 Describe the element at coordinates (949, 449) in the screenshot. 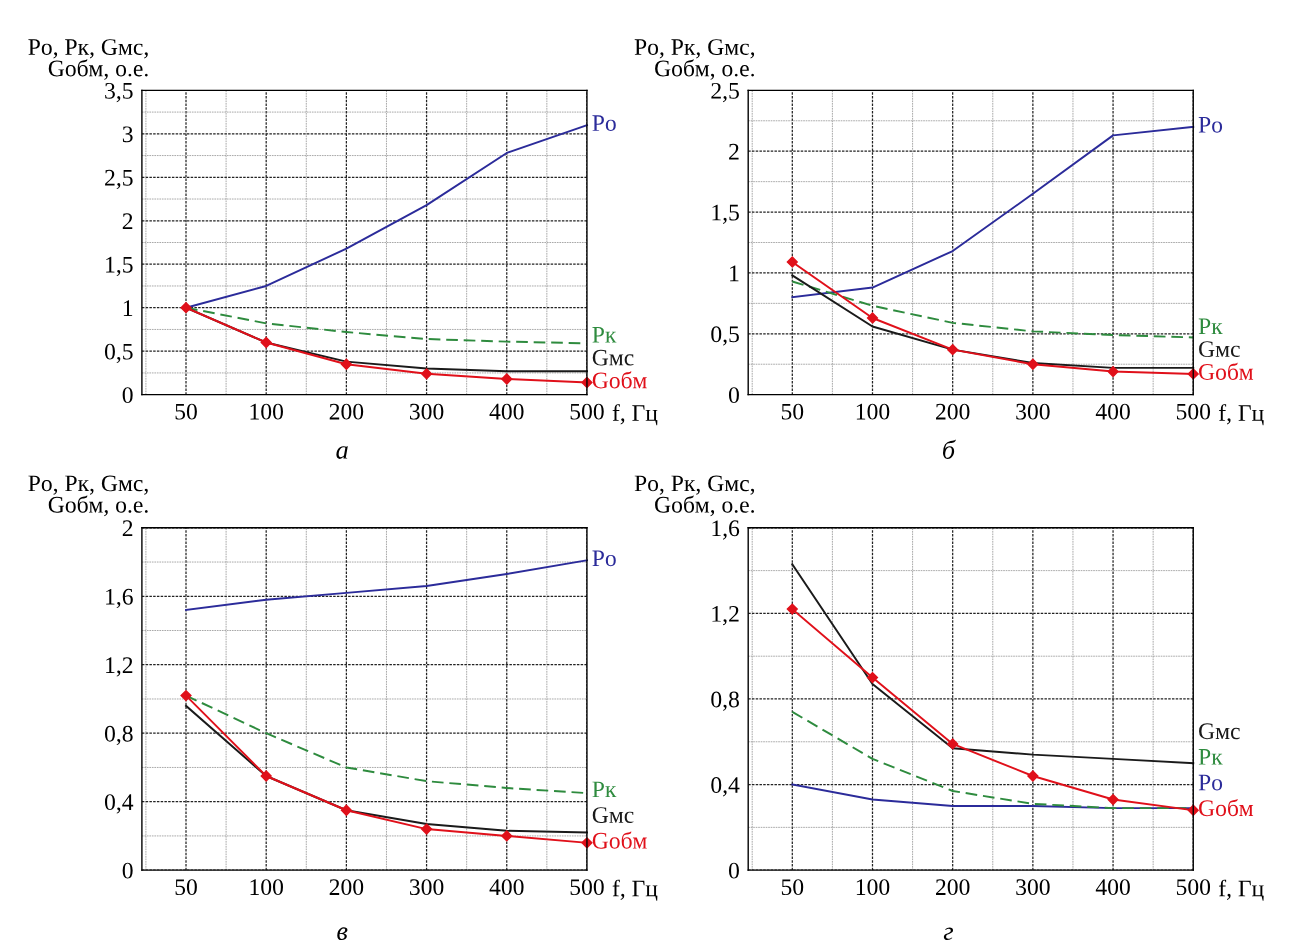

I see `text: б` at that location.